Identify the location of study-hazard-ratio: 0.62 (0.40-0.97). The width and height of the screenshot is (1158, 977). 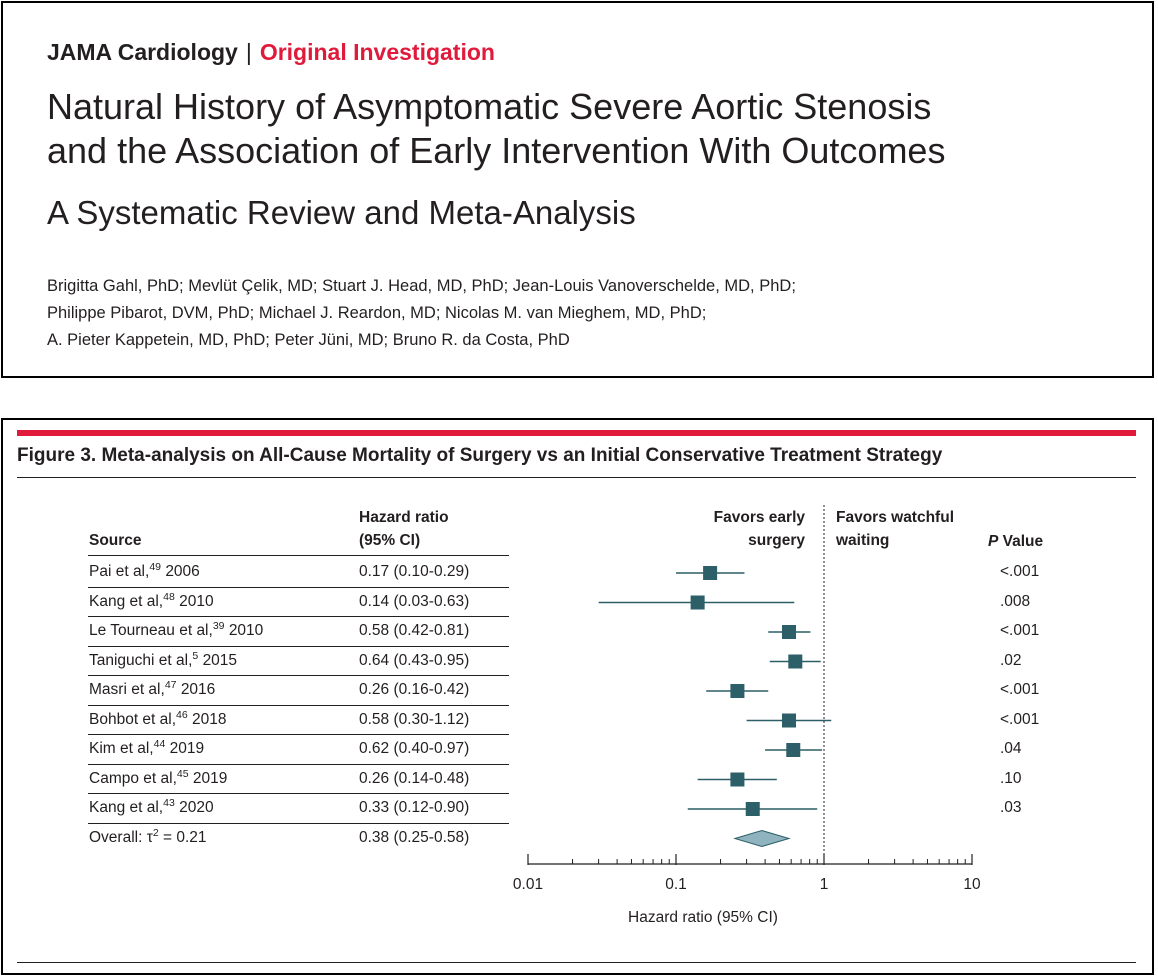
(414, 748).